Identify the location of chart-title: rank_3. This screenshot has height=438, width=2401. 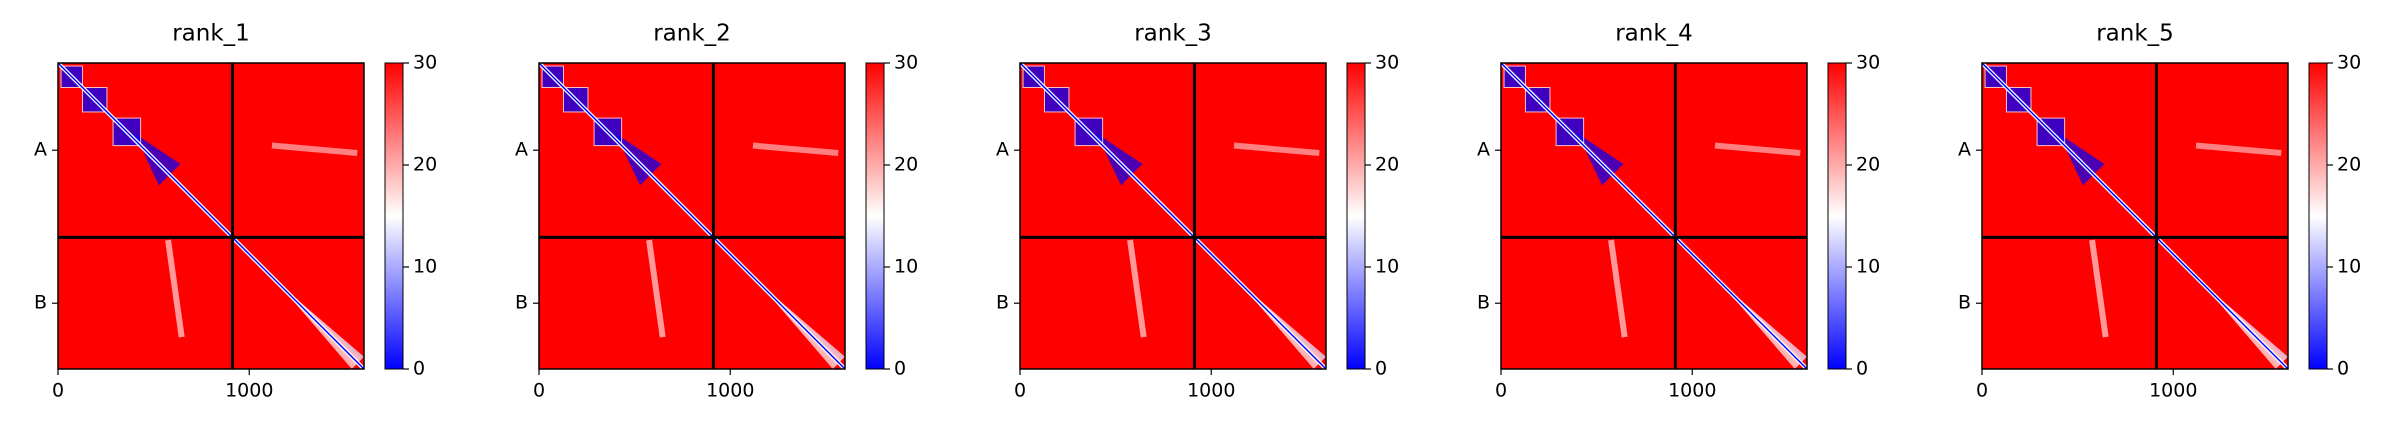
(1173, 34).